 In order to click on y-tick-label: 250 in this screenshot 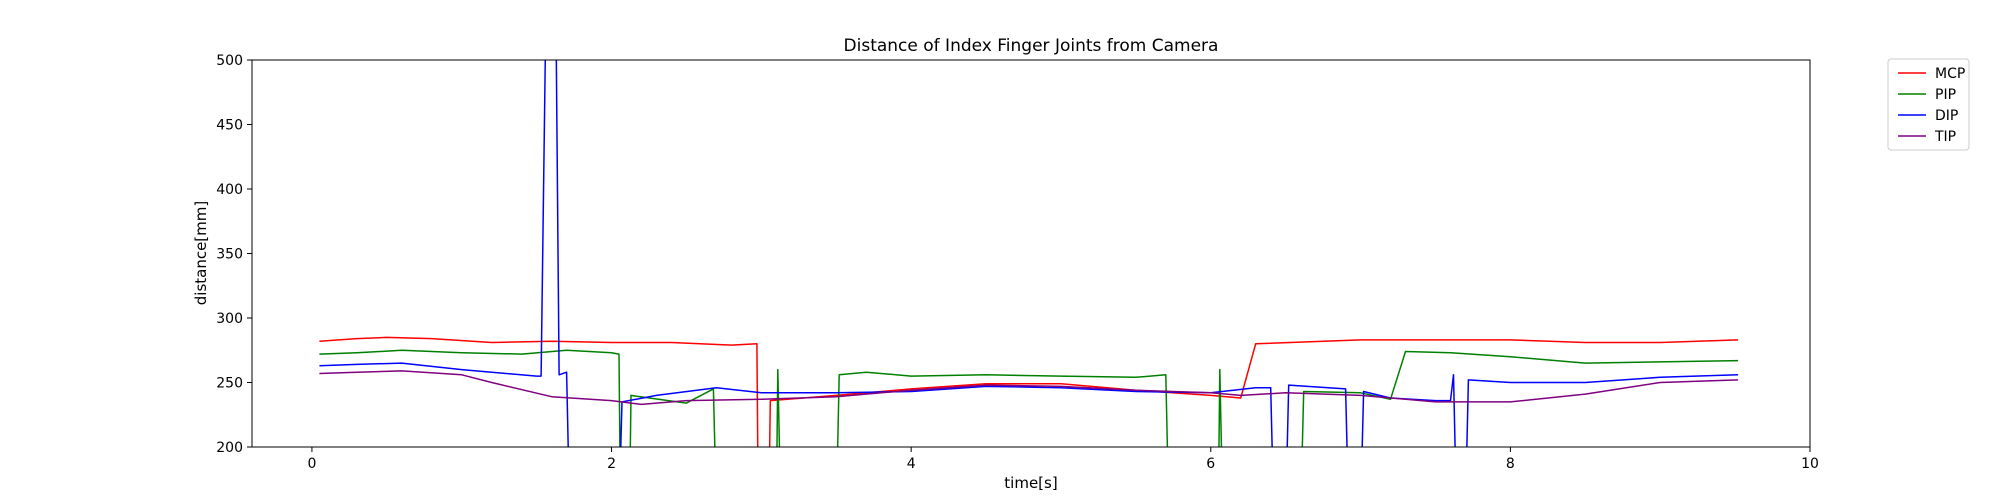, I will do `click(229, 384)`.